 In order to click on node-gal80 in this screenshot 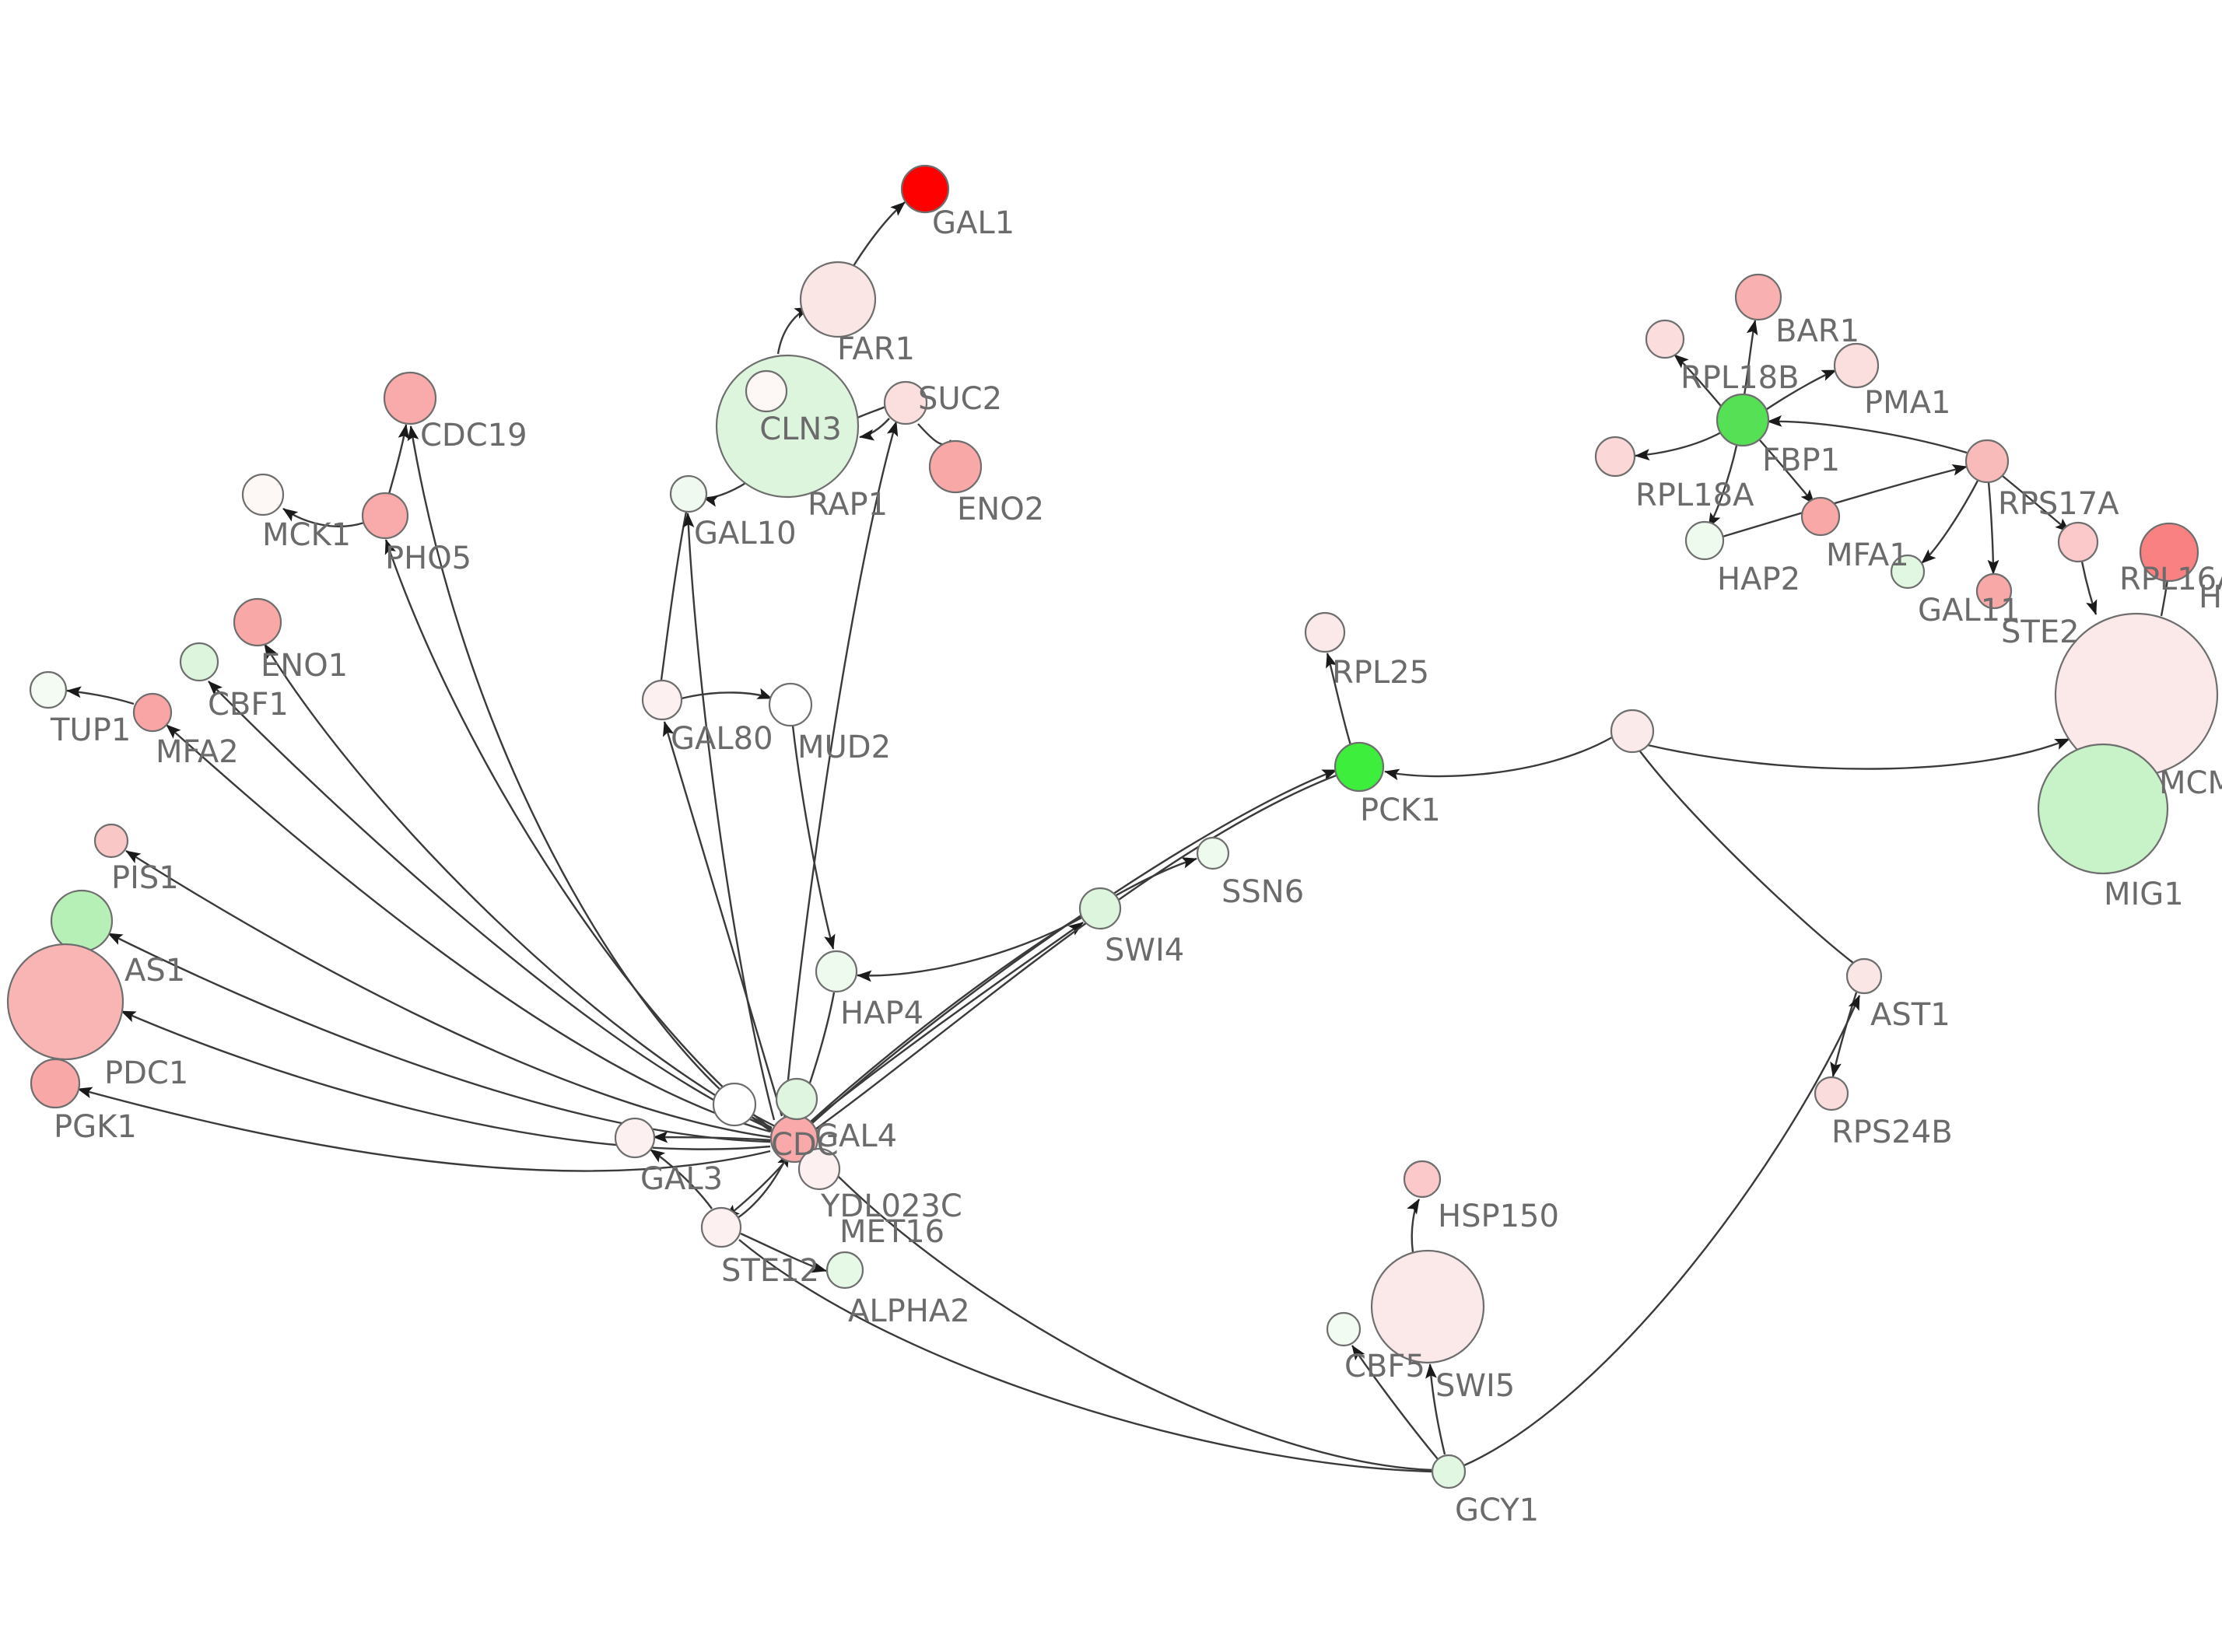, I will do `click(662, 700)`.